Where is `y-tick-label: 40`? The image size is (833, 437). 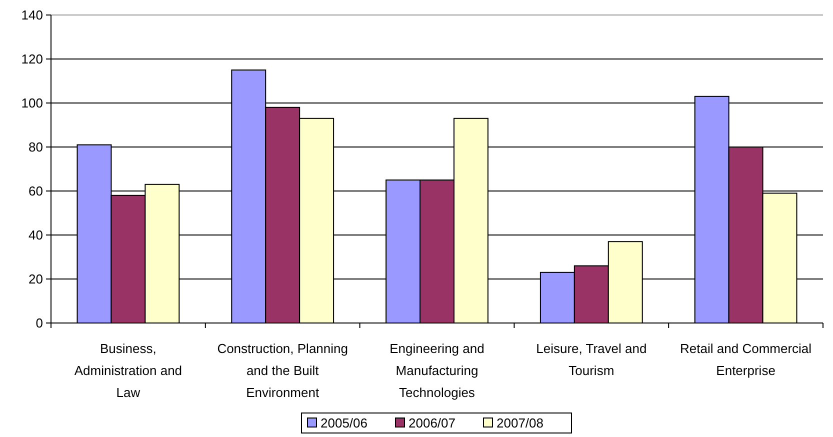 y-tick-label: 40 is located at coordinates (35, 235).